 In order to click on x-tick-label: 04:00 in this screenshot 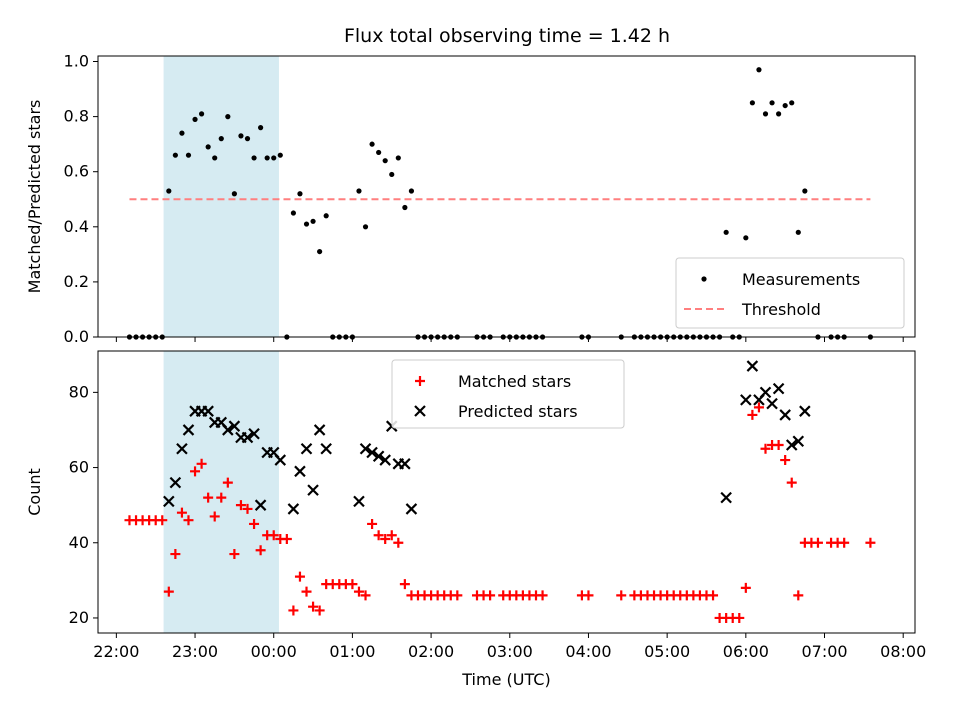, I will do `click(588, 651)`.